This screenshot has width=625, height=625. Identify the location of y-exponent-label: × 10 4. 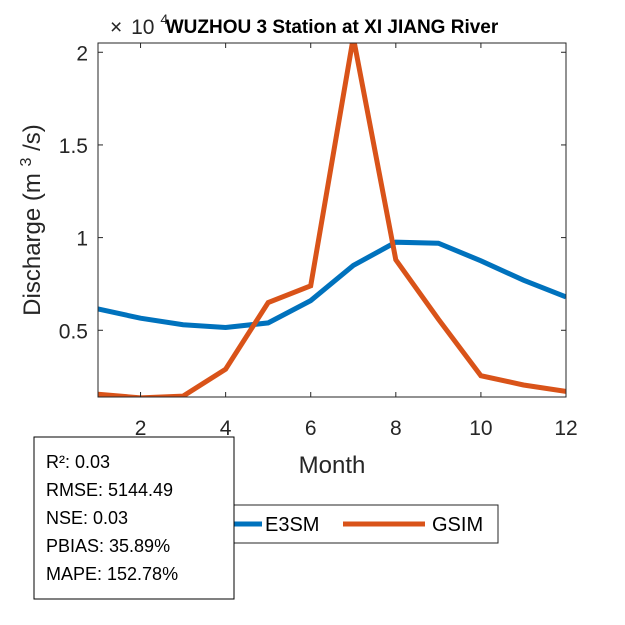
(139, 25).